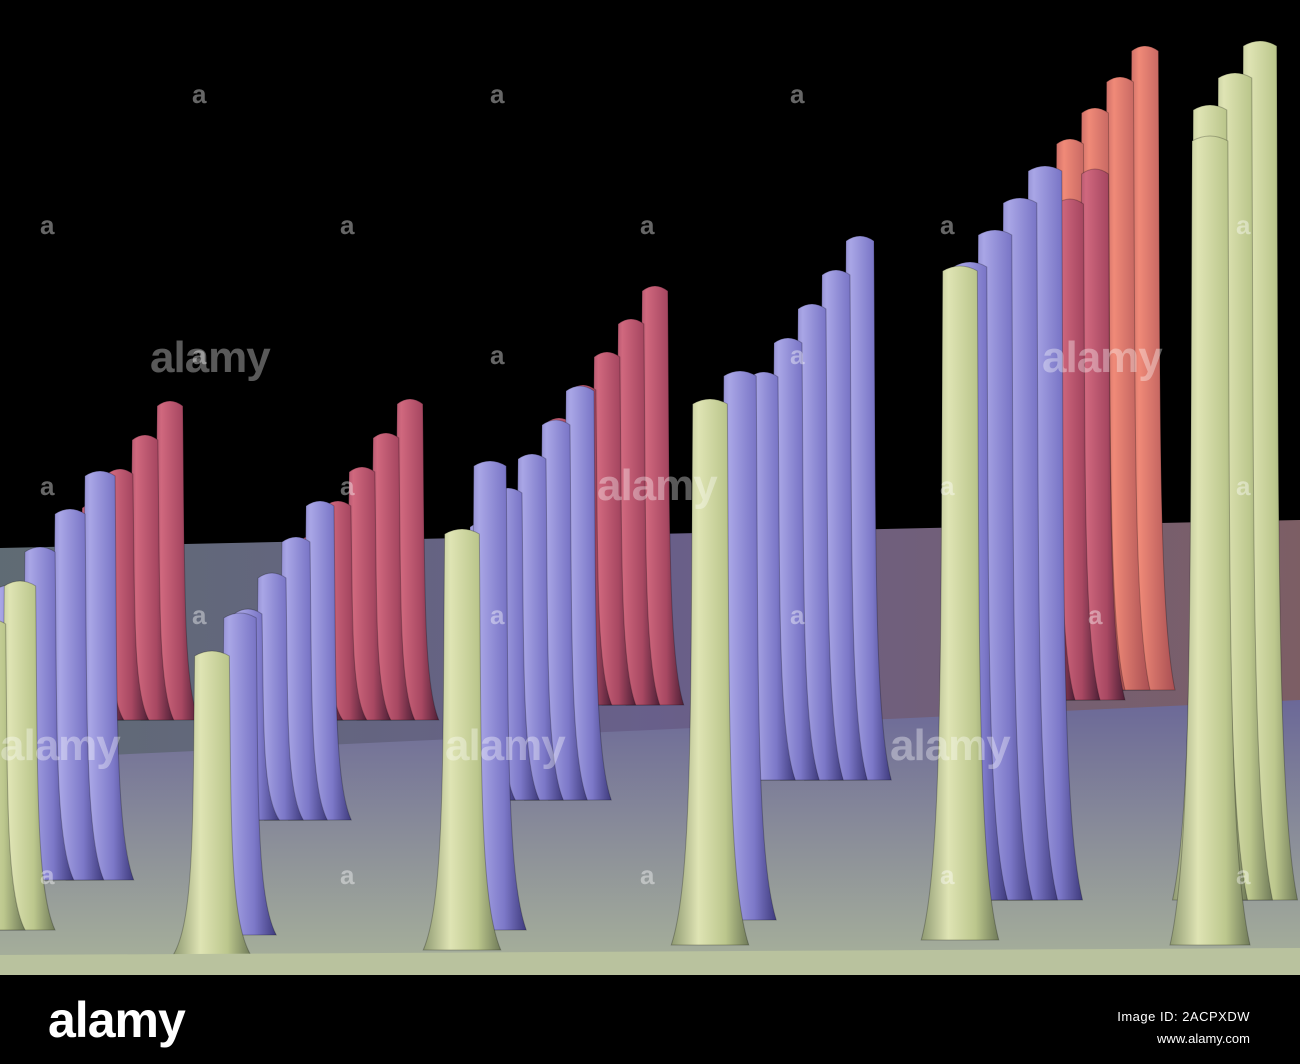 This screenshot has width=1300, height=1064. I want to click on image-id: Image ID: 2ACPXDW, so click(1183, 1016).